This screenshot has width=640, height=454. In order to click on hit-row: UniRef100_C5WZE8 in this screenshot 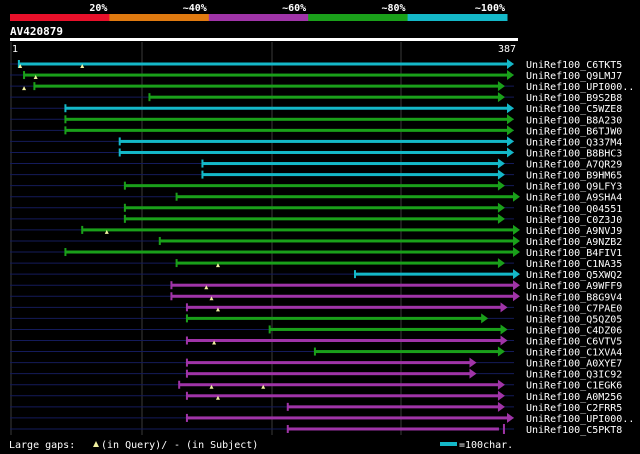, I will do `click(316, 109)`.